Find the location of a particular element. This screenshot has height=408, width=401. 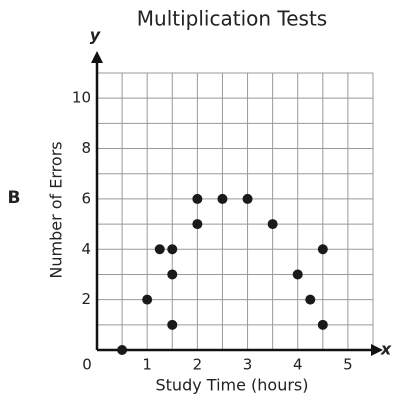

y-tick-label: 10 is located at coordinates (81, 98).